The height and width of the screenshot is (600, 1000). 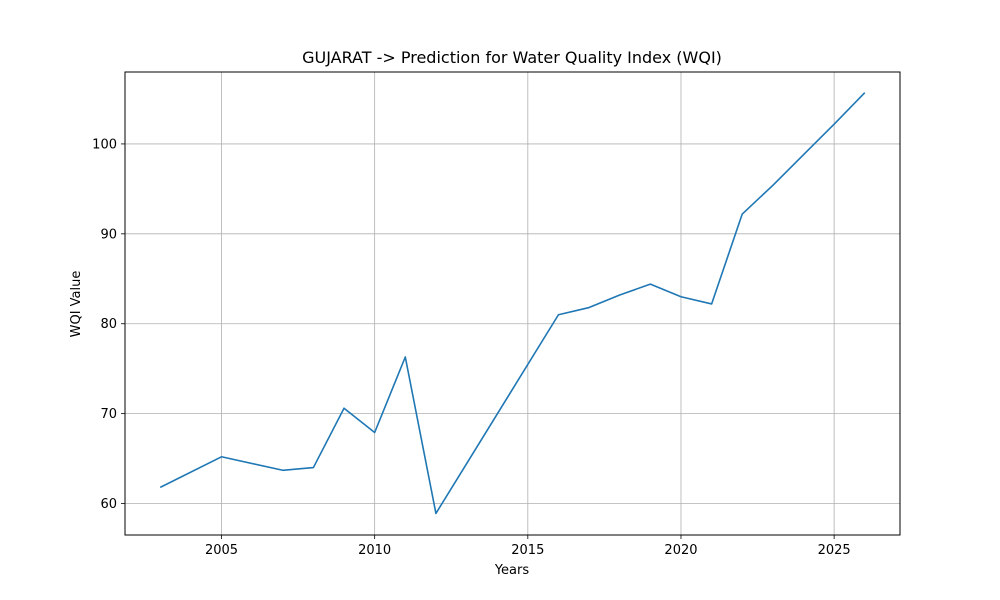 I want to click on x-tick-label: 2015, so click(x=527, y=550).